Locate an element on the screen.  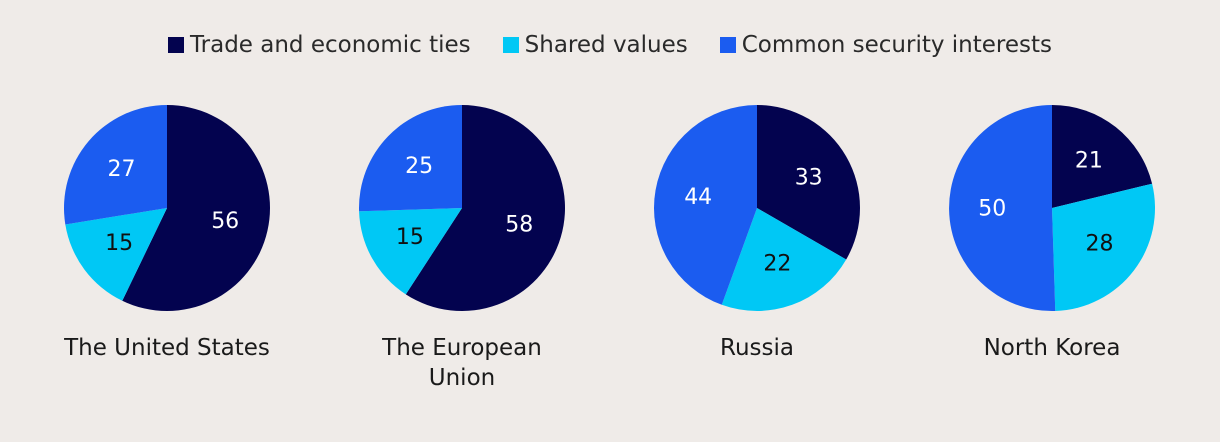
legend-label-security: Common security interests is located at coordinates (897, 45).